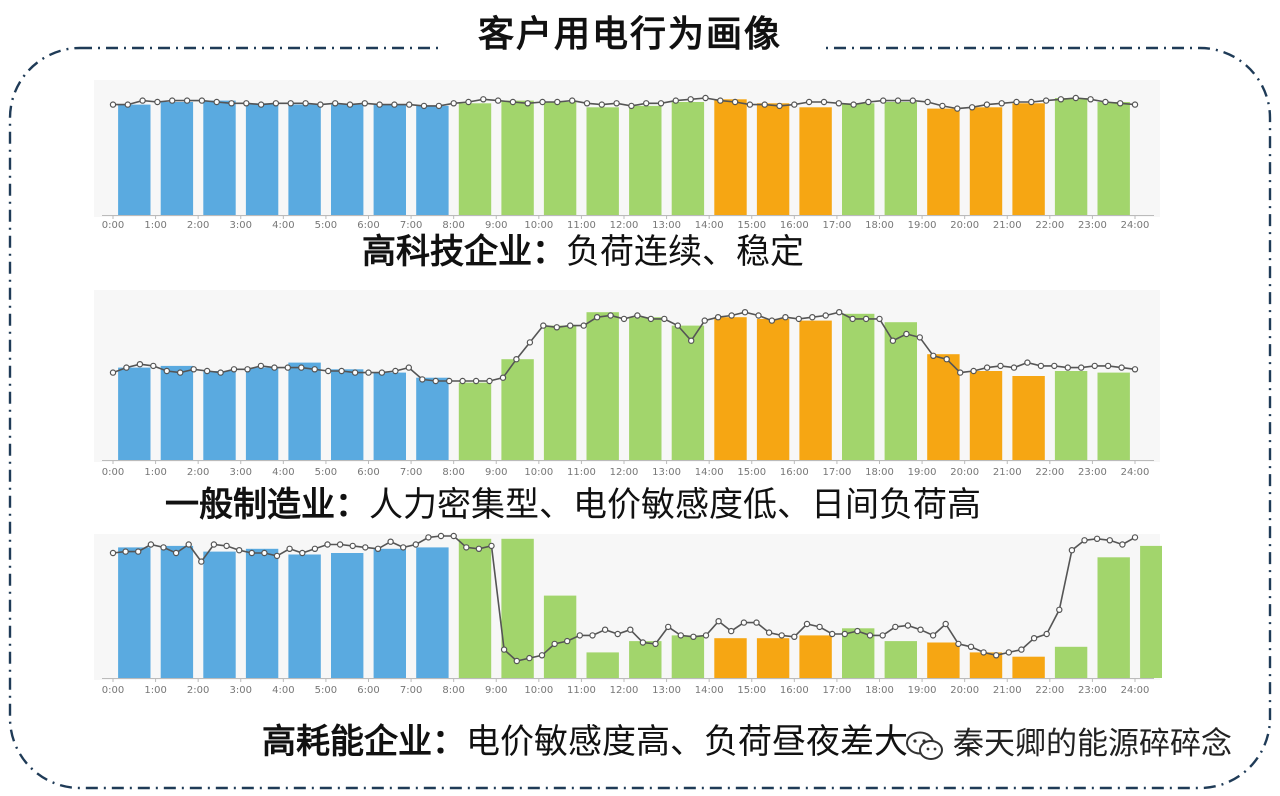  I want to click on tech-caption-colon: ：, so click(549, 252).